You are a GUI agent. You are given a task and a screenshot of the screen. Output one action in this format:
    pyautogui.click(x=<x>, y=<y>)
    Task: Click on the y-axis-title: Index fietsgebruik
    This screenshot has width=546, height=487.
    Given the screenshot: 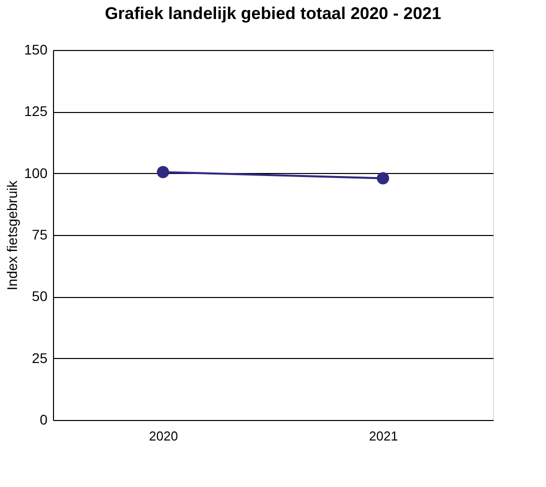 What is the action you would take?
    pyautogui.click(x=12, y=235)
    